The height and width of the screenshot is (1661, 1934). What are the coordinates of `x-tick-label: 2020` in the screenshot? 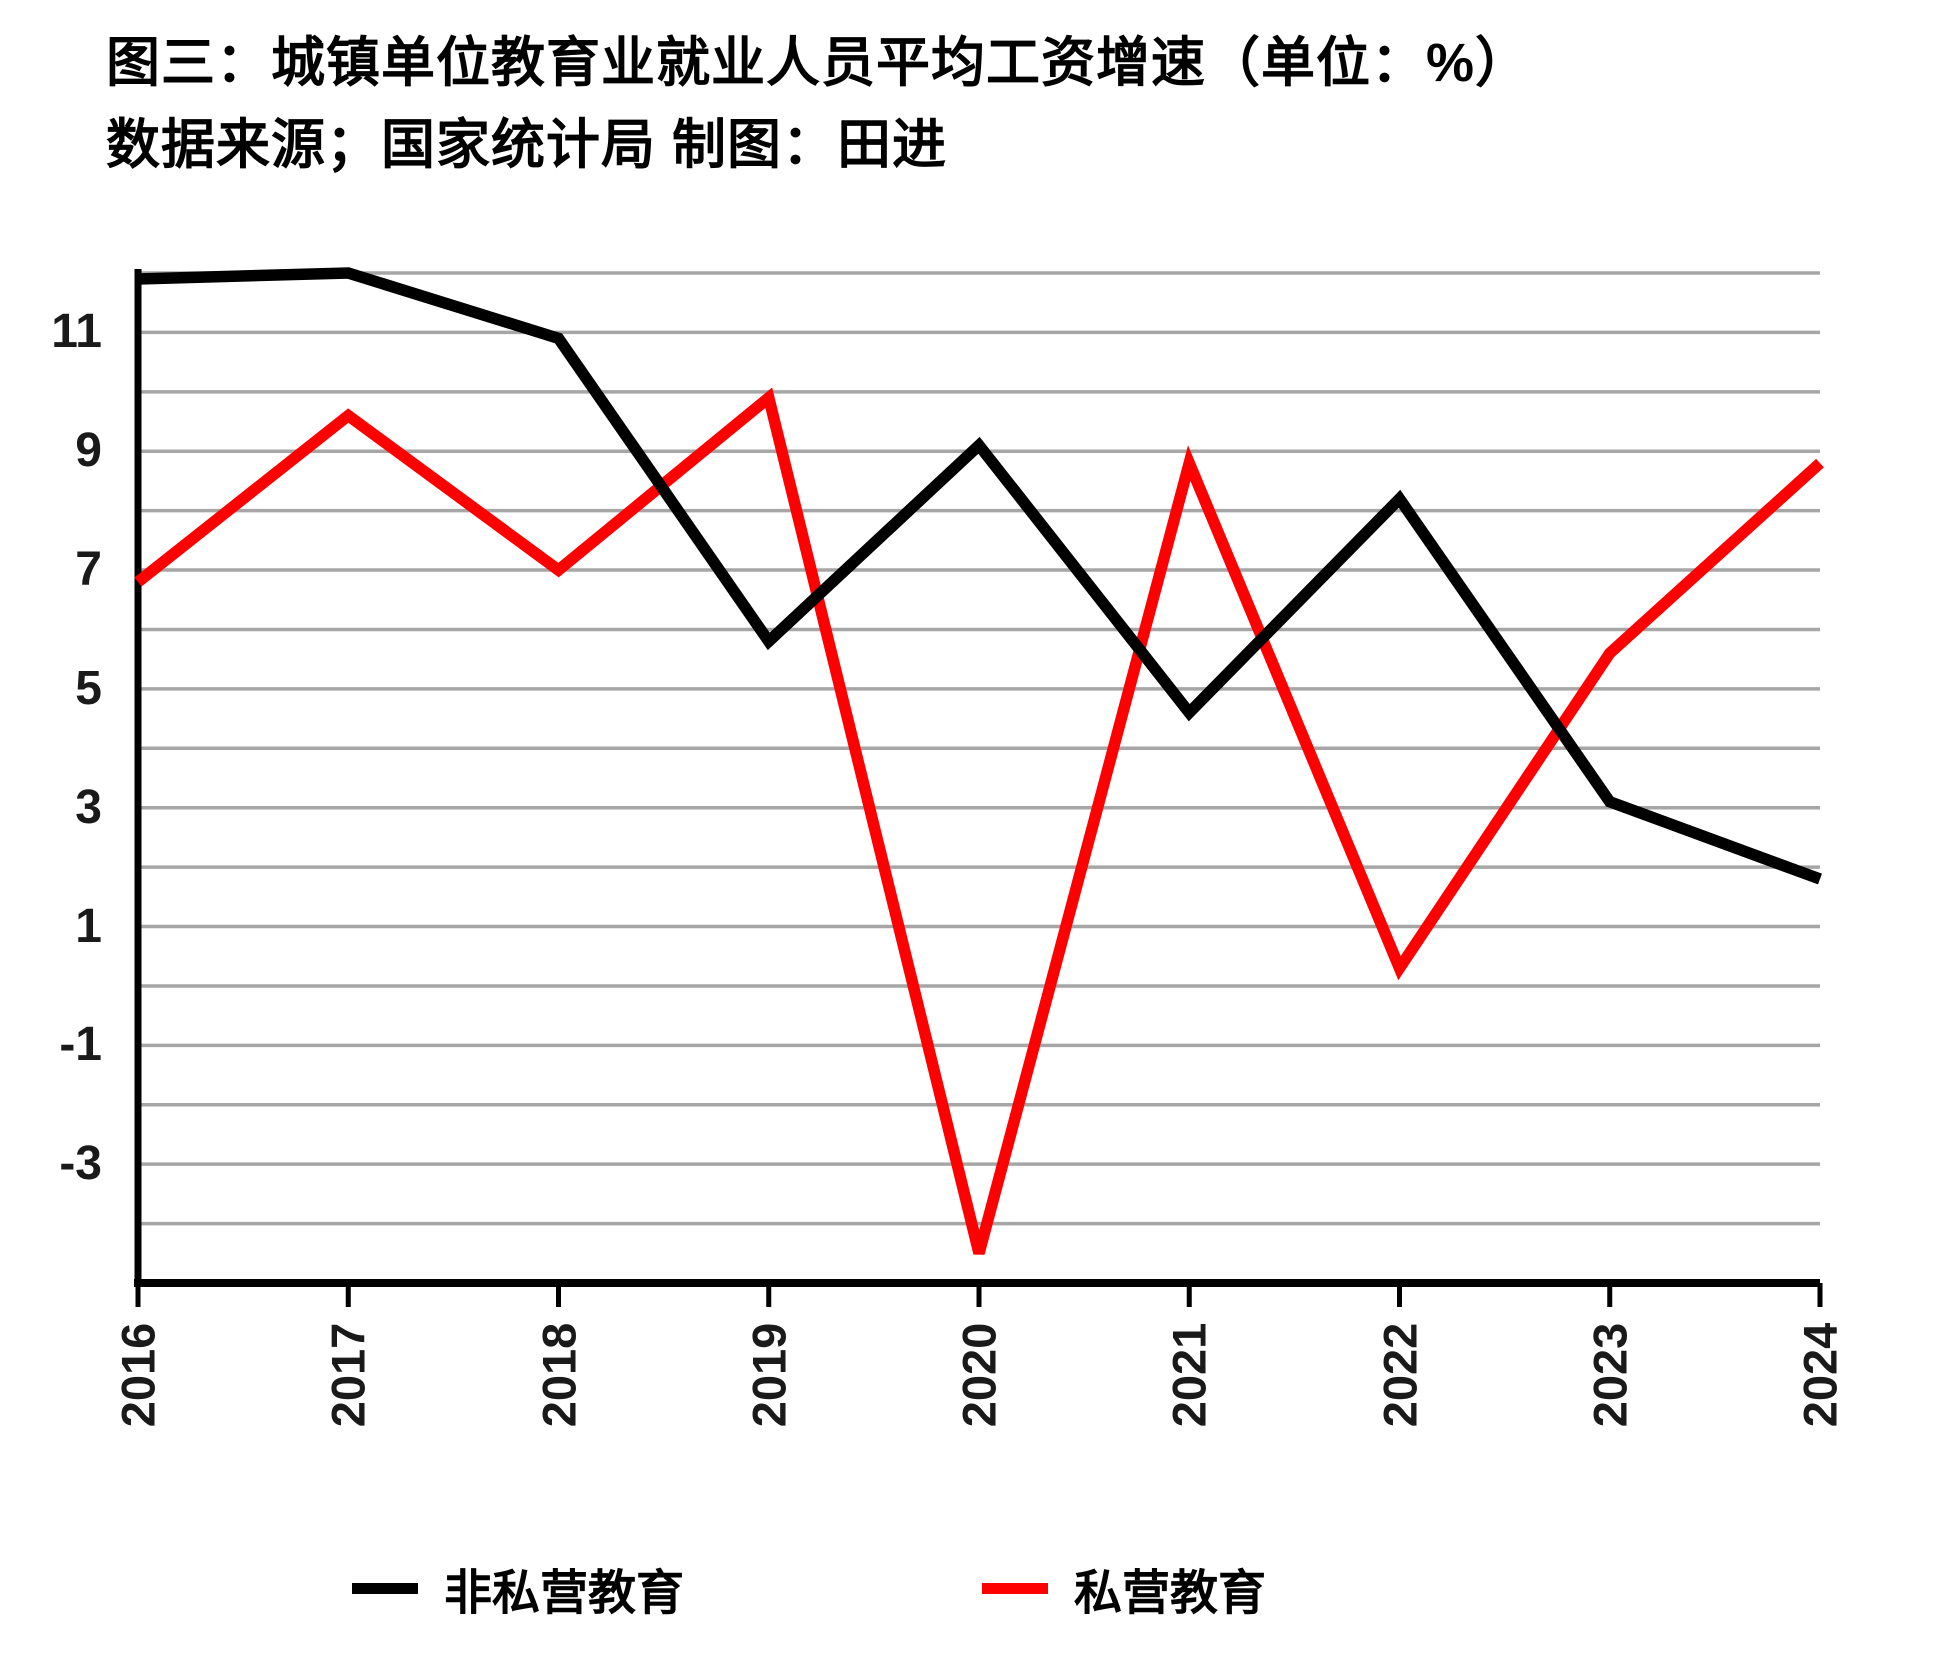 It's located at (979, 1375).